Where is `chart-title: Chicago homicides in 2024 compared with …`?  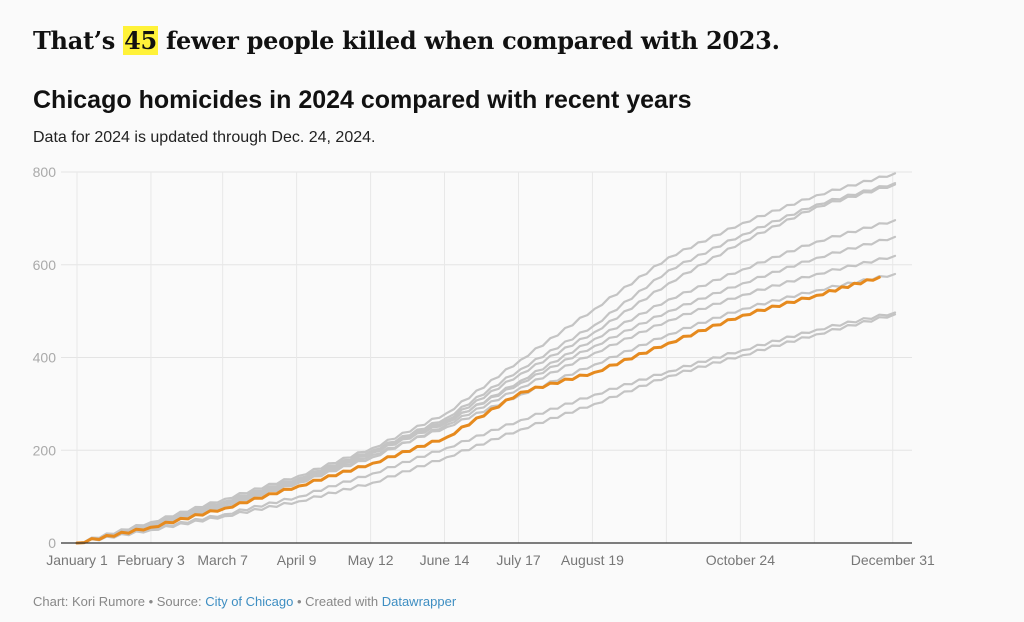 chart-title: Chicago homicides in 2024 compared with … is located at coordinates (362, 100).